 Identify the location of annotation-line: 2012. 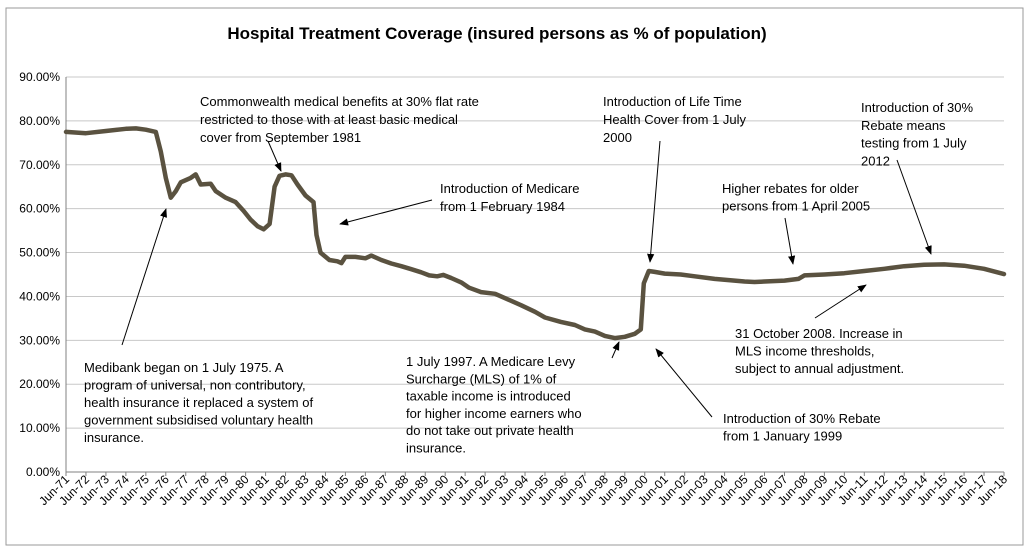
(875, 160).